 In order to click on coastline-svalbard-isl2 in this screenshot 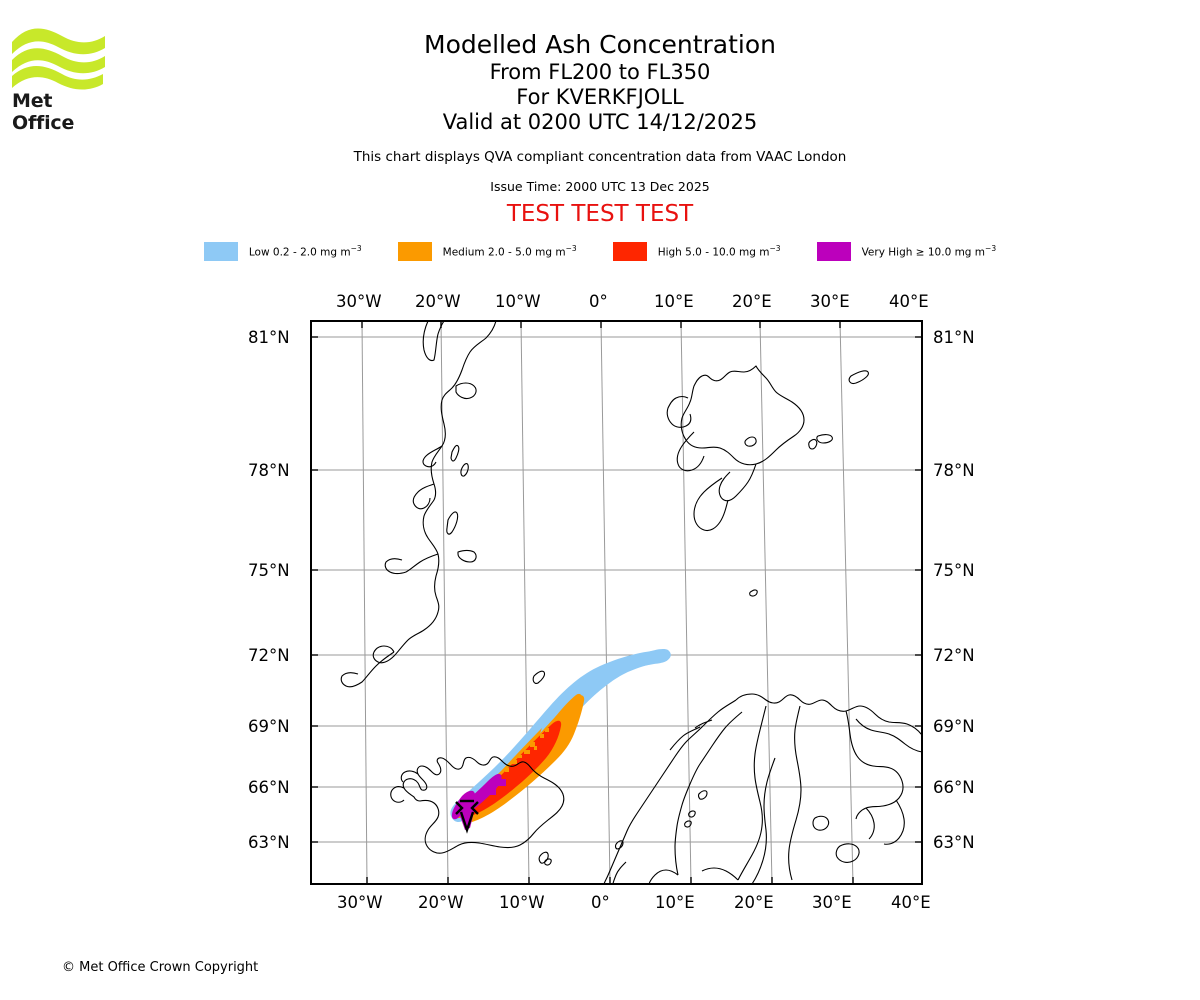, I will do `click(824, 439)`.